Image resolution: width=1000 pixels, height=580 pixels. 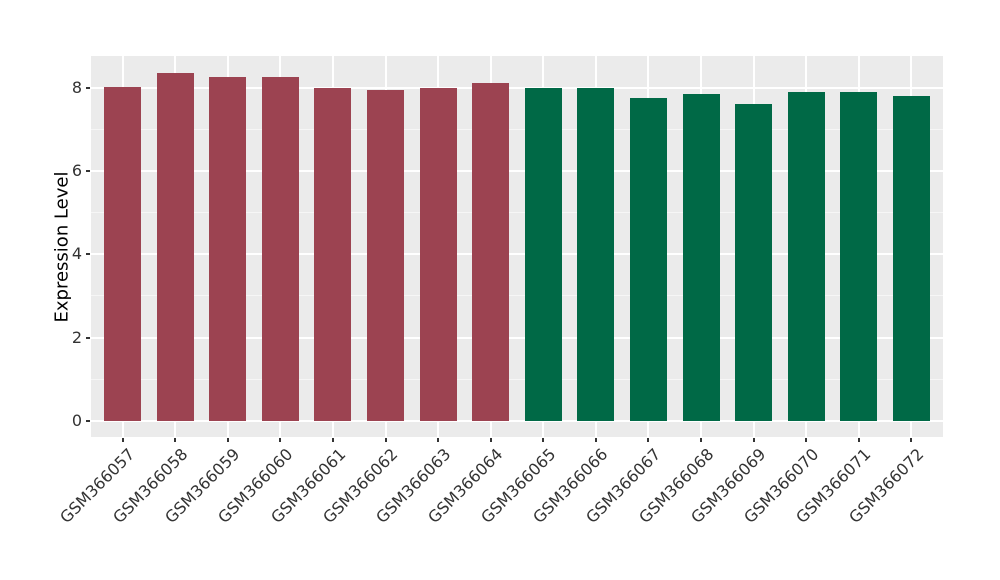 I want to click on y-tick-label: 2, so click(x=76, y=337).